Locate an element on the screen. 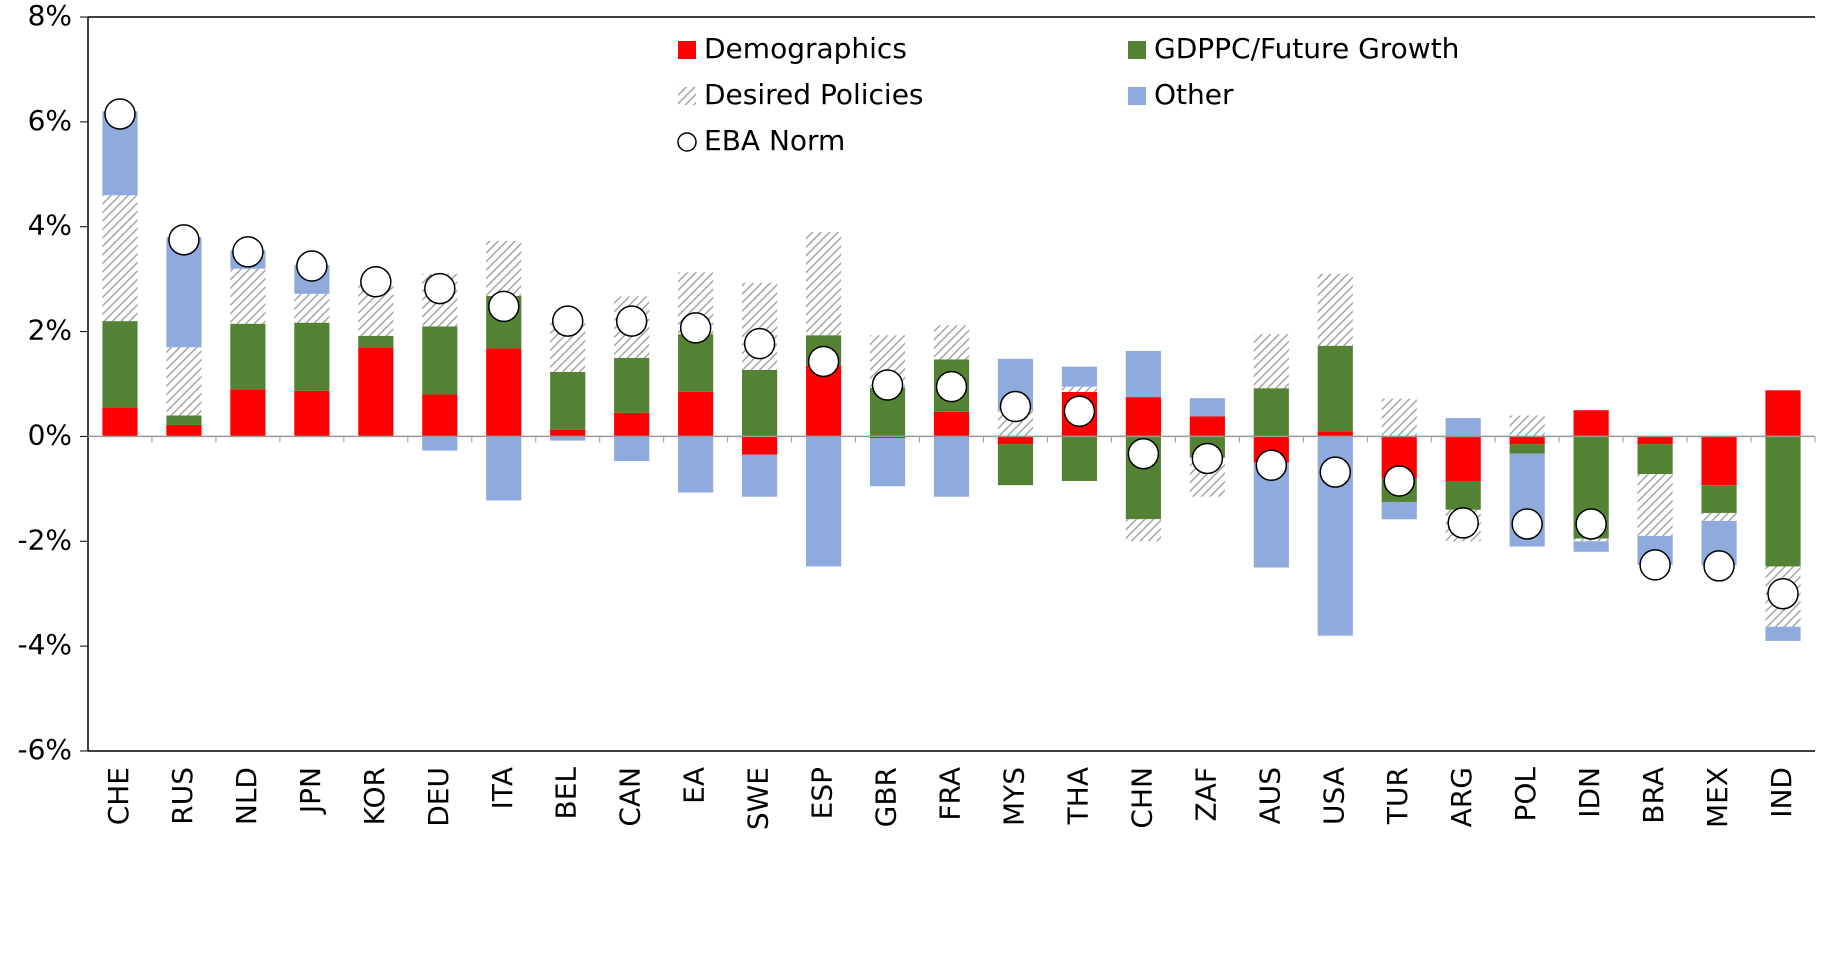 This screenshot has width=1829, height=963. x-tick-label: THA is located at coordinates (1077, 796).